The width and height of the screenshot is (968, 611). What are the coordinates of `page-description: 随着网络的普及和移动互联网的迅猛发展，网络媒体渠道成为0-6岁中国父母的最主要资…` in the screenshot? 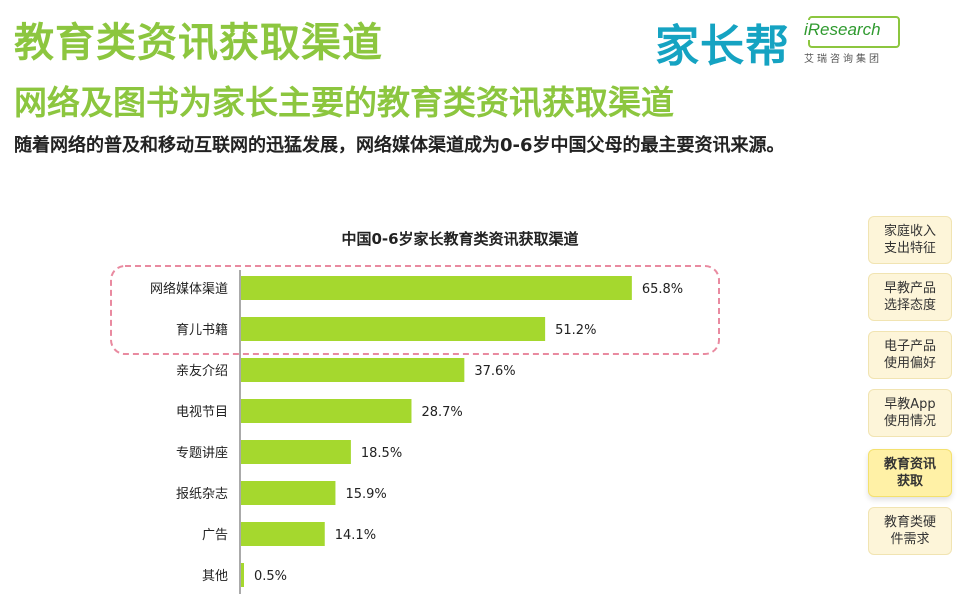 It's located at (399, 145).